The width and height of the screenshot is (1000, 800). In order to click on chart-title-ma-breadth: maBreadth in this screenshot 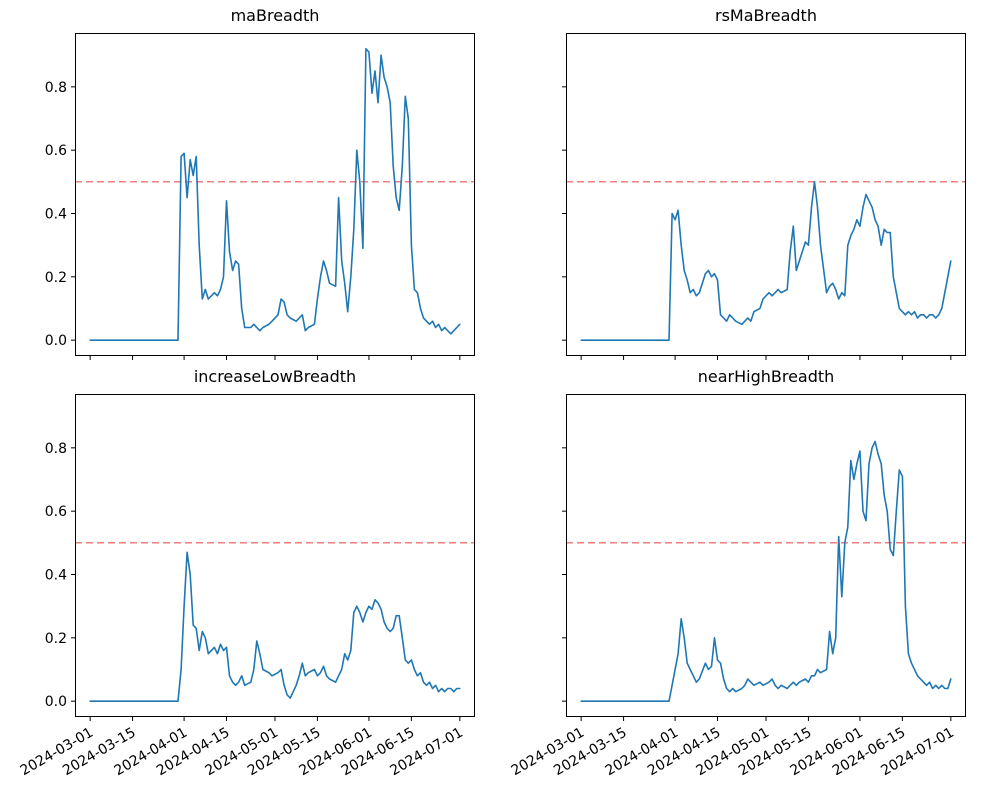, I will do `click(275, 15)`.